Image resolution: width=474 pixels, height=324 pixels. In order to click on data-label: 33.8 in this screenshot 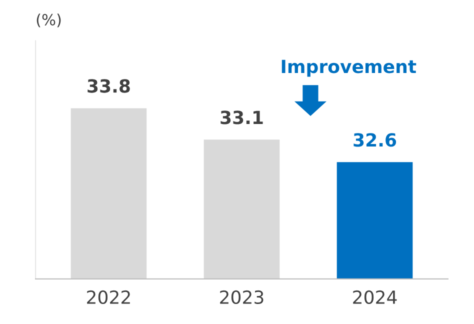, I will do `click(109, 86)`.